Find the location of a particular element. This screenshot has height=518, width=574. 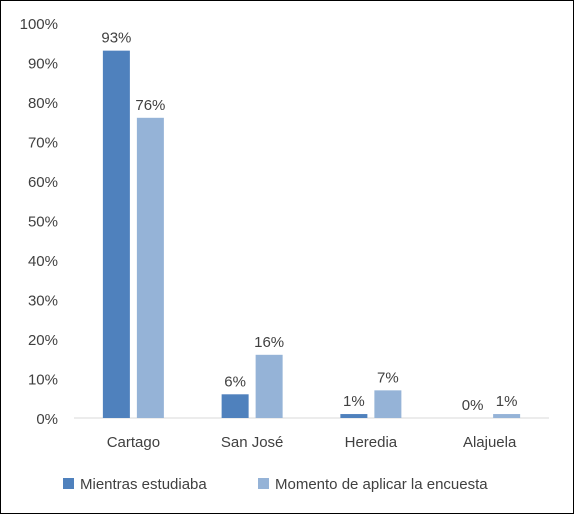

legend-label: Mientras estudiaba is located at coordinates (143, 484).